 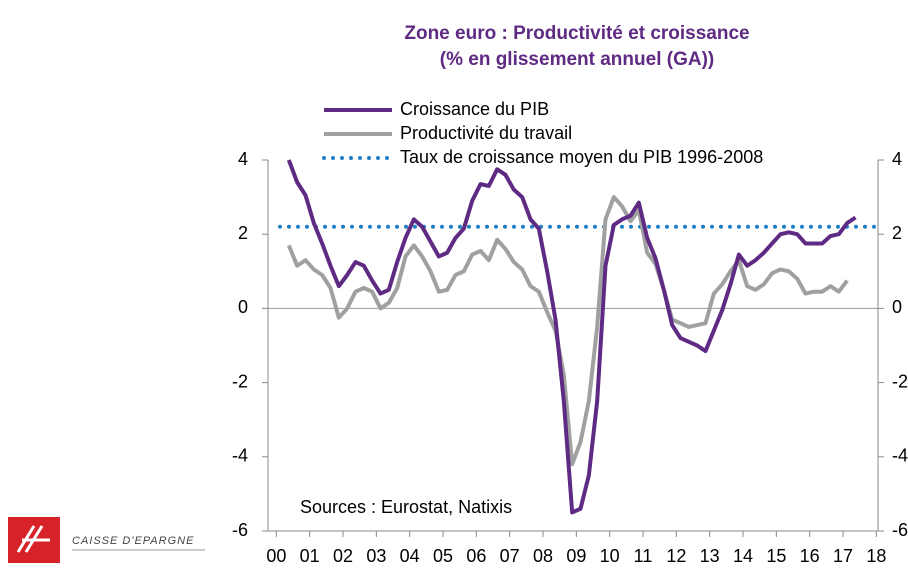 I want to click on x-tick-label: 05, so click(x=443, y=556).